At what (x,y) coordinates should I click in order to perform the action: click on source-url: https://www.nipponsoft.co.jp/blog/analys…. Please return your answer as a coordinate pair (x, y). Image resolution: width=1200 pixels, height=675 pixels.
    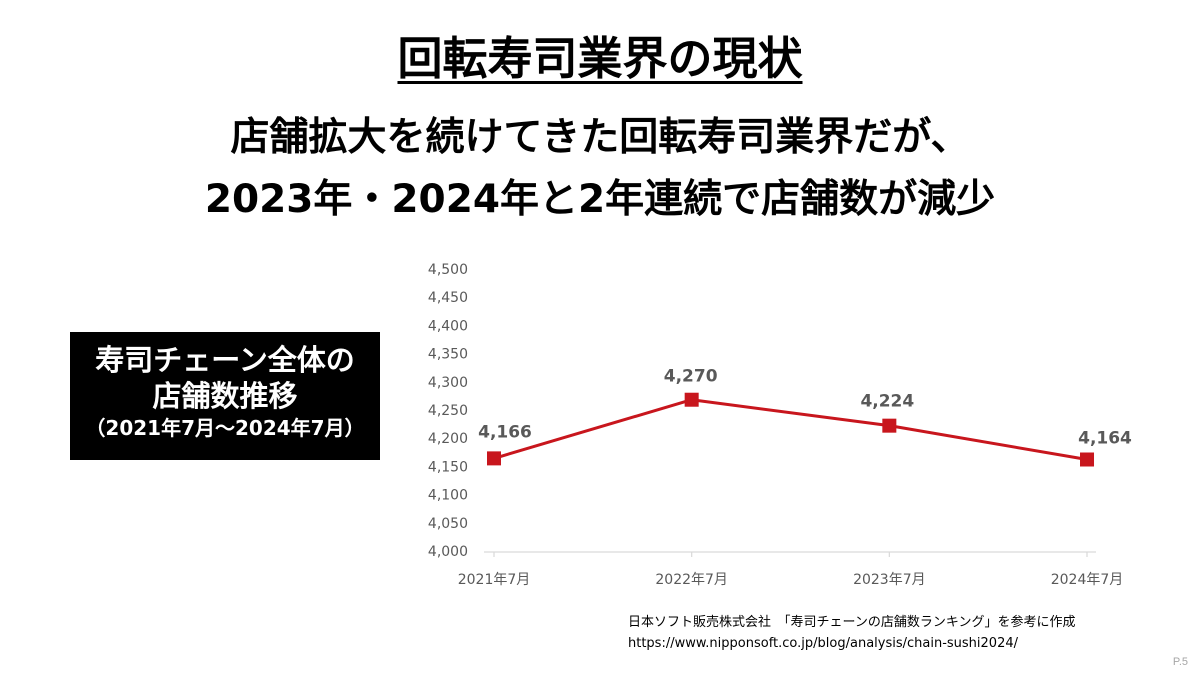
    Looking at the image, I should click on (823, 643).